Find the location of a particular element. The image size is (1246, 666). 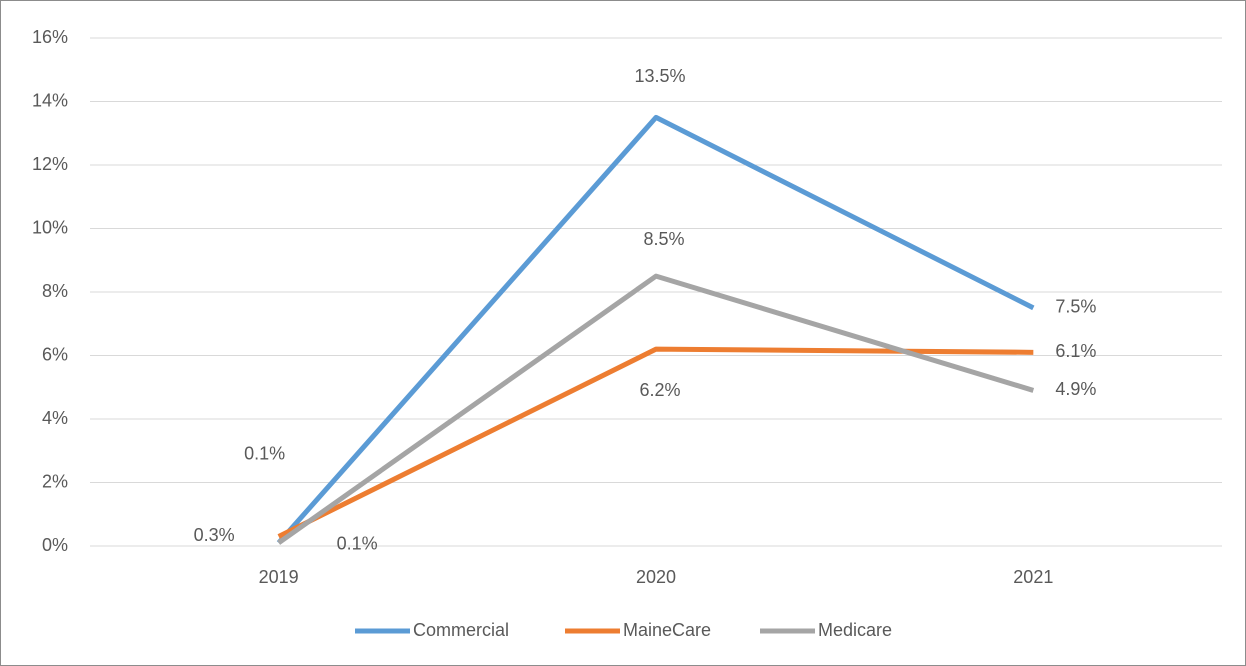

legend-label: MaineCare is located at coordinates (667, 630).